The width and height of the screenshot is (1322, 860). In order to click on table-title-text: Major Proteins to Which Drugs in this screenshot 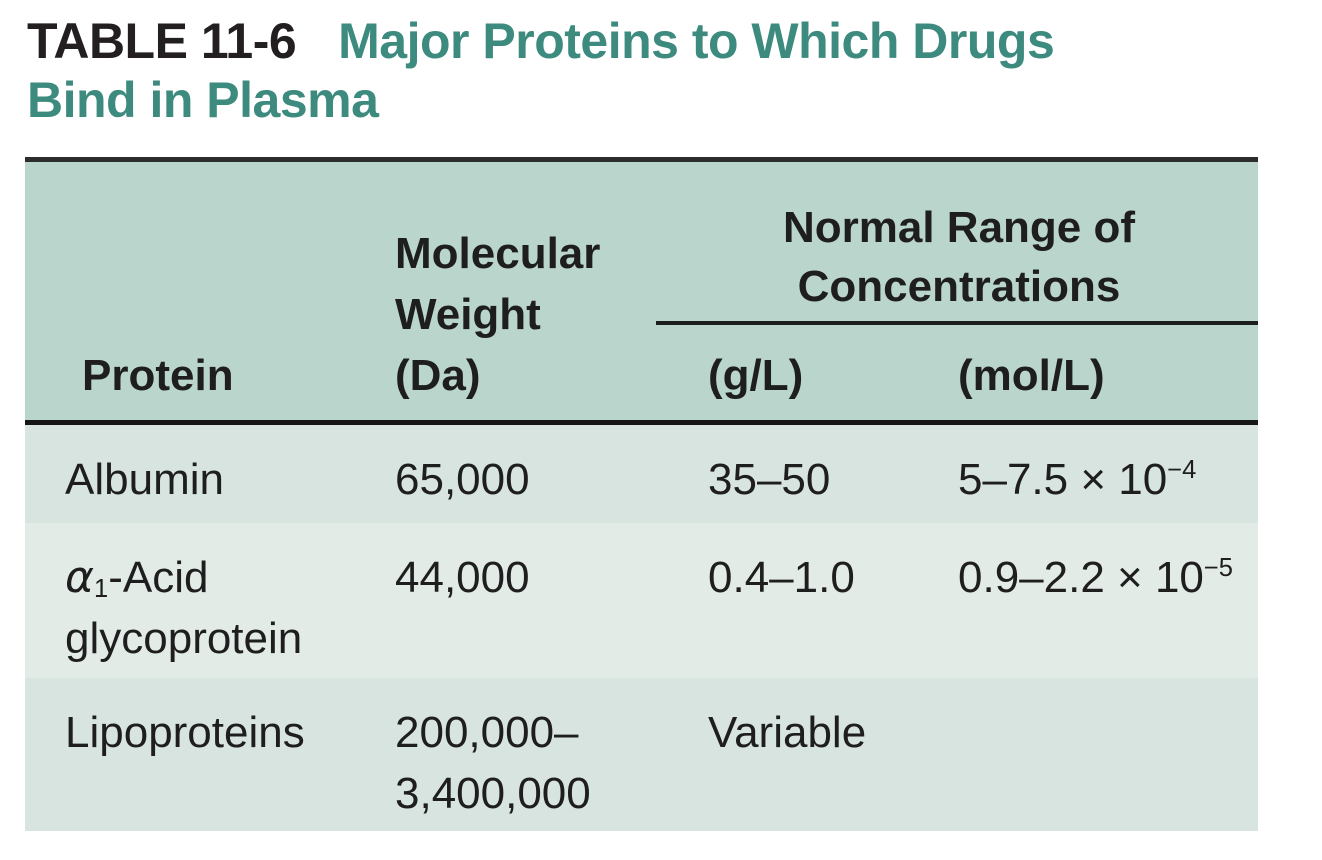, I will do `click(696, 41)`.